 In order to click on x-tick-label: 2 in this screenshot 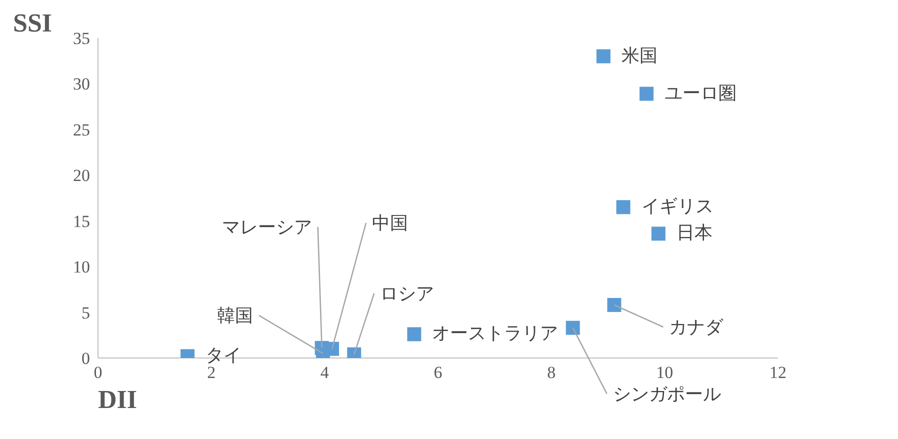, I will do `click(211, 372)`.